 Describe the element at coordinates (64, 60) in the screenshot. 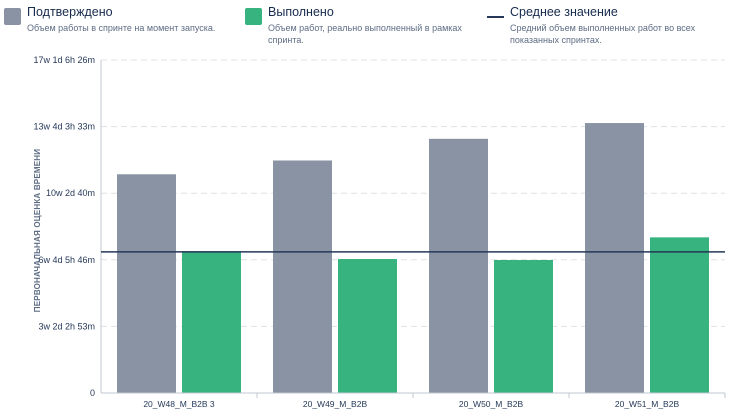

I see `y-tick-label: 17w 1d 6h 26m` at that location.